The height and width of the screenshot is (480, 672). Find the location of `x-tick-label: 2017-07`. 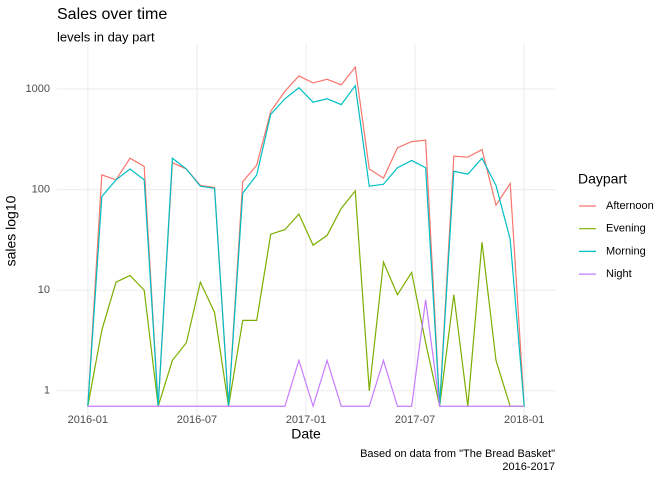

x-tick-label: 2017-07 is located at coordinates (415, 420).